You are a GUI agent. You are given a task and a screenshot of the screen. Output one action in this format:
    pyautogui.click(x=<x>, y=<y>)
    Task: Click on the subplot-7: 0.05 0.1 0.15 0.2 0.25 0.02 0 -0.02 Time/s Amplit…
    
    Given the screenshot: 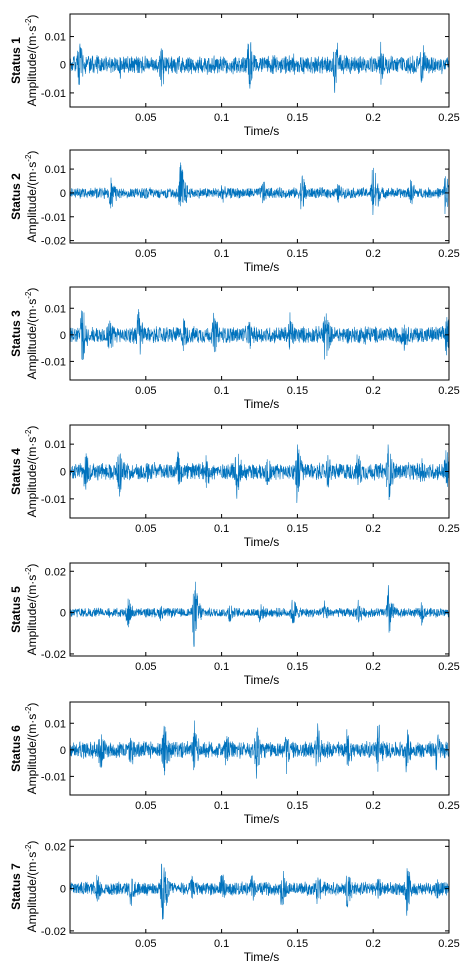 What is the action you would take?
    pyautogui.click(x=234, y=901)
    